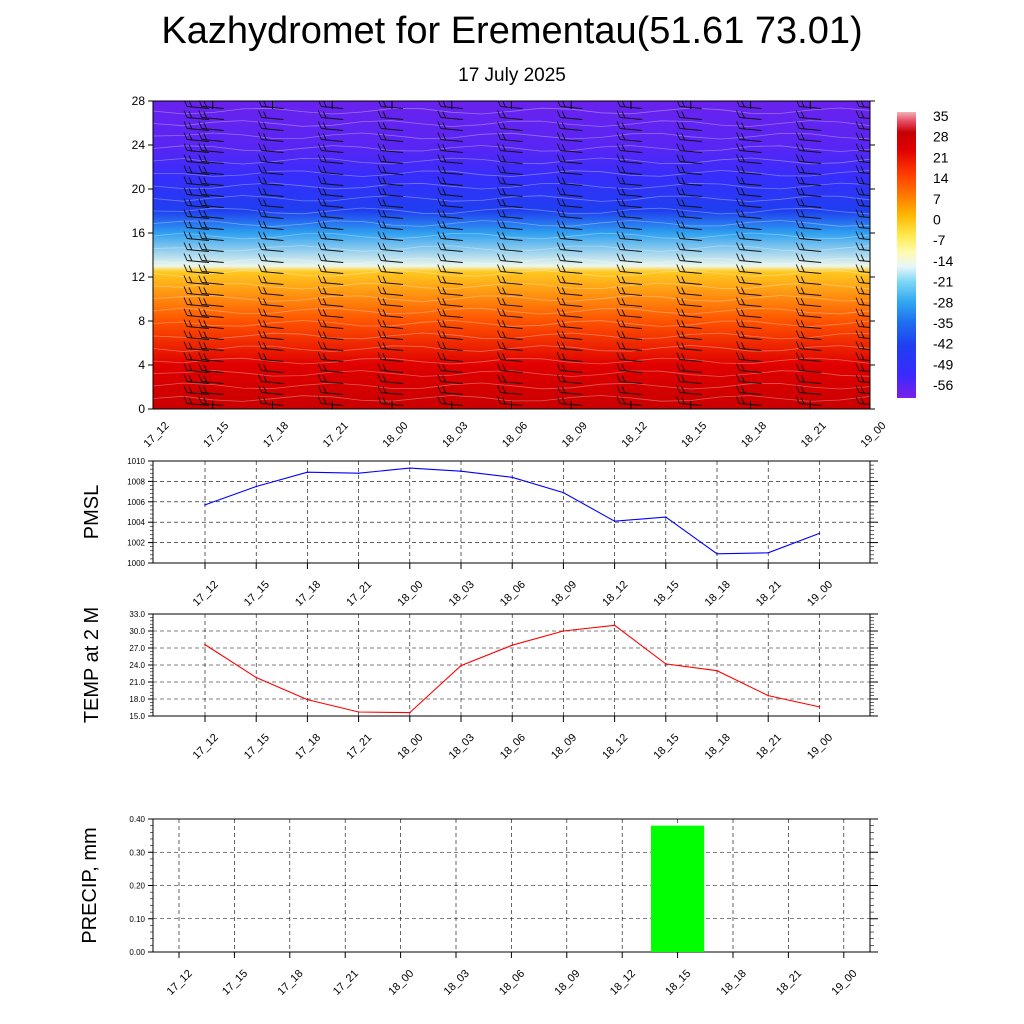 The image size is (1024, 1024). I want to click on x-tick-label: 19_00, so click(820, 747).